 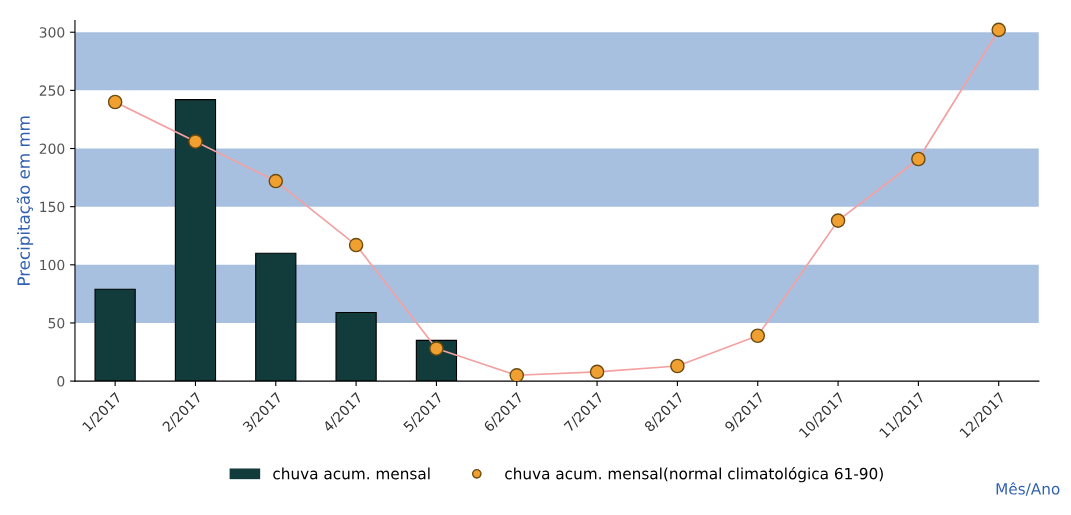 I want to click on y-tick-label: 250, so click(x=52, y=90).